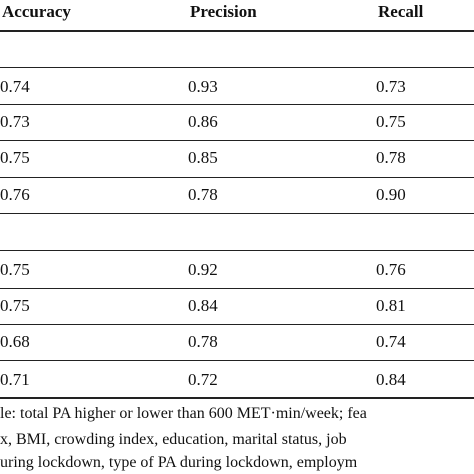 This screenshot has width=474, height=474. What do you see at coordinates (15, 341) in the screenshot?
I see `table-cell: 0.68` at bounding box center [15, 341].